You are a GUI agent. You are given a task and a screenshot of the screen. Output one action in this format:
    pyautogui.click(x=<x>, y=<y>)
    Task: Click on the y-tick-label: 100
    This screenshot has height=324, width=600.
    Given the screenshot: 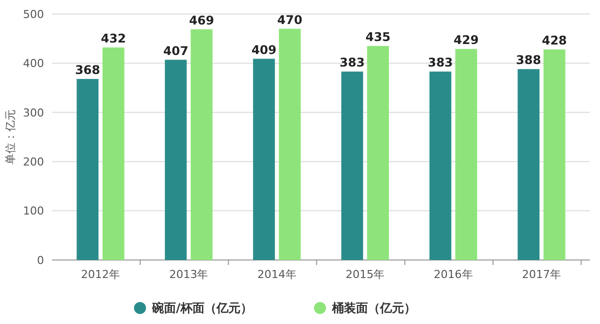 What is the action you would take?
    pyautogui.click(x=33, y=211)
    